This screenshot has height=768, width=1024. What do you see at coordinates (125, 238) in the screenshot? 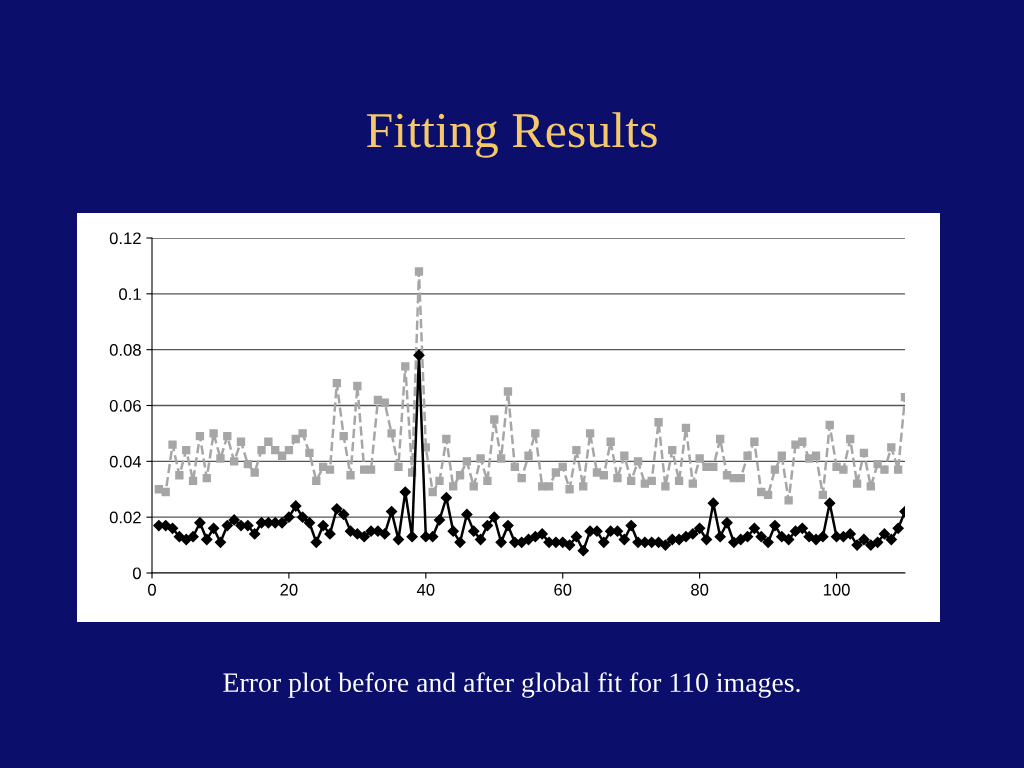
I see `y-tick-label: 0.12` at bounding box center [125, 238].